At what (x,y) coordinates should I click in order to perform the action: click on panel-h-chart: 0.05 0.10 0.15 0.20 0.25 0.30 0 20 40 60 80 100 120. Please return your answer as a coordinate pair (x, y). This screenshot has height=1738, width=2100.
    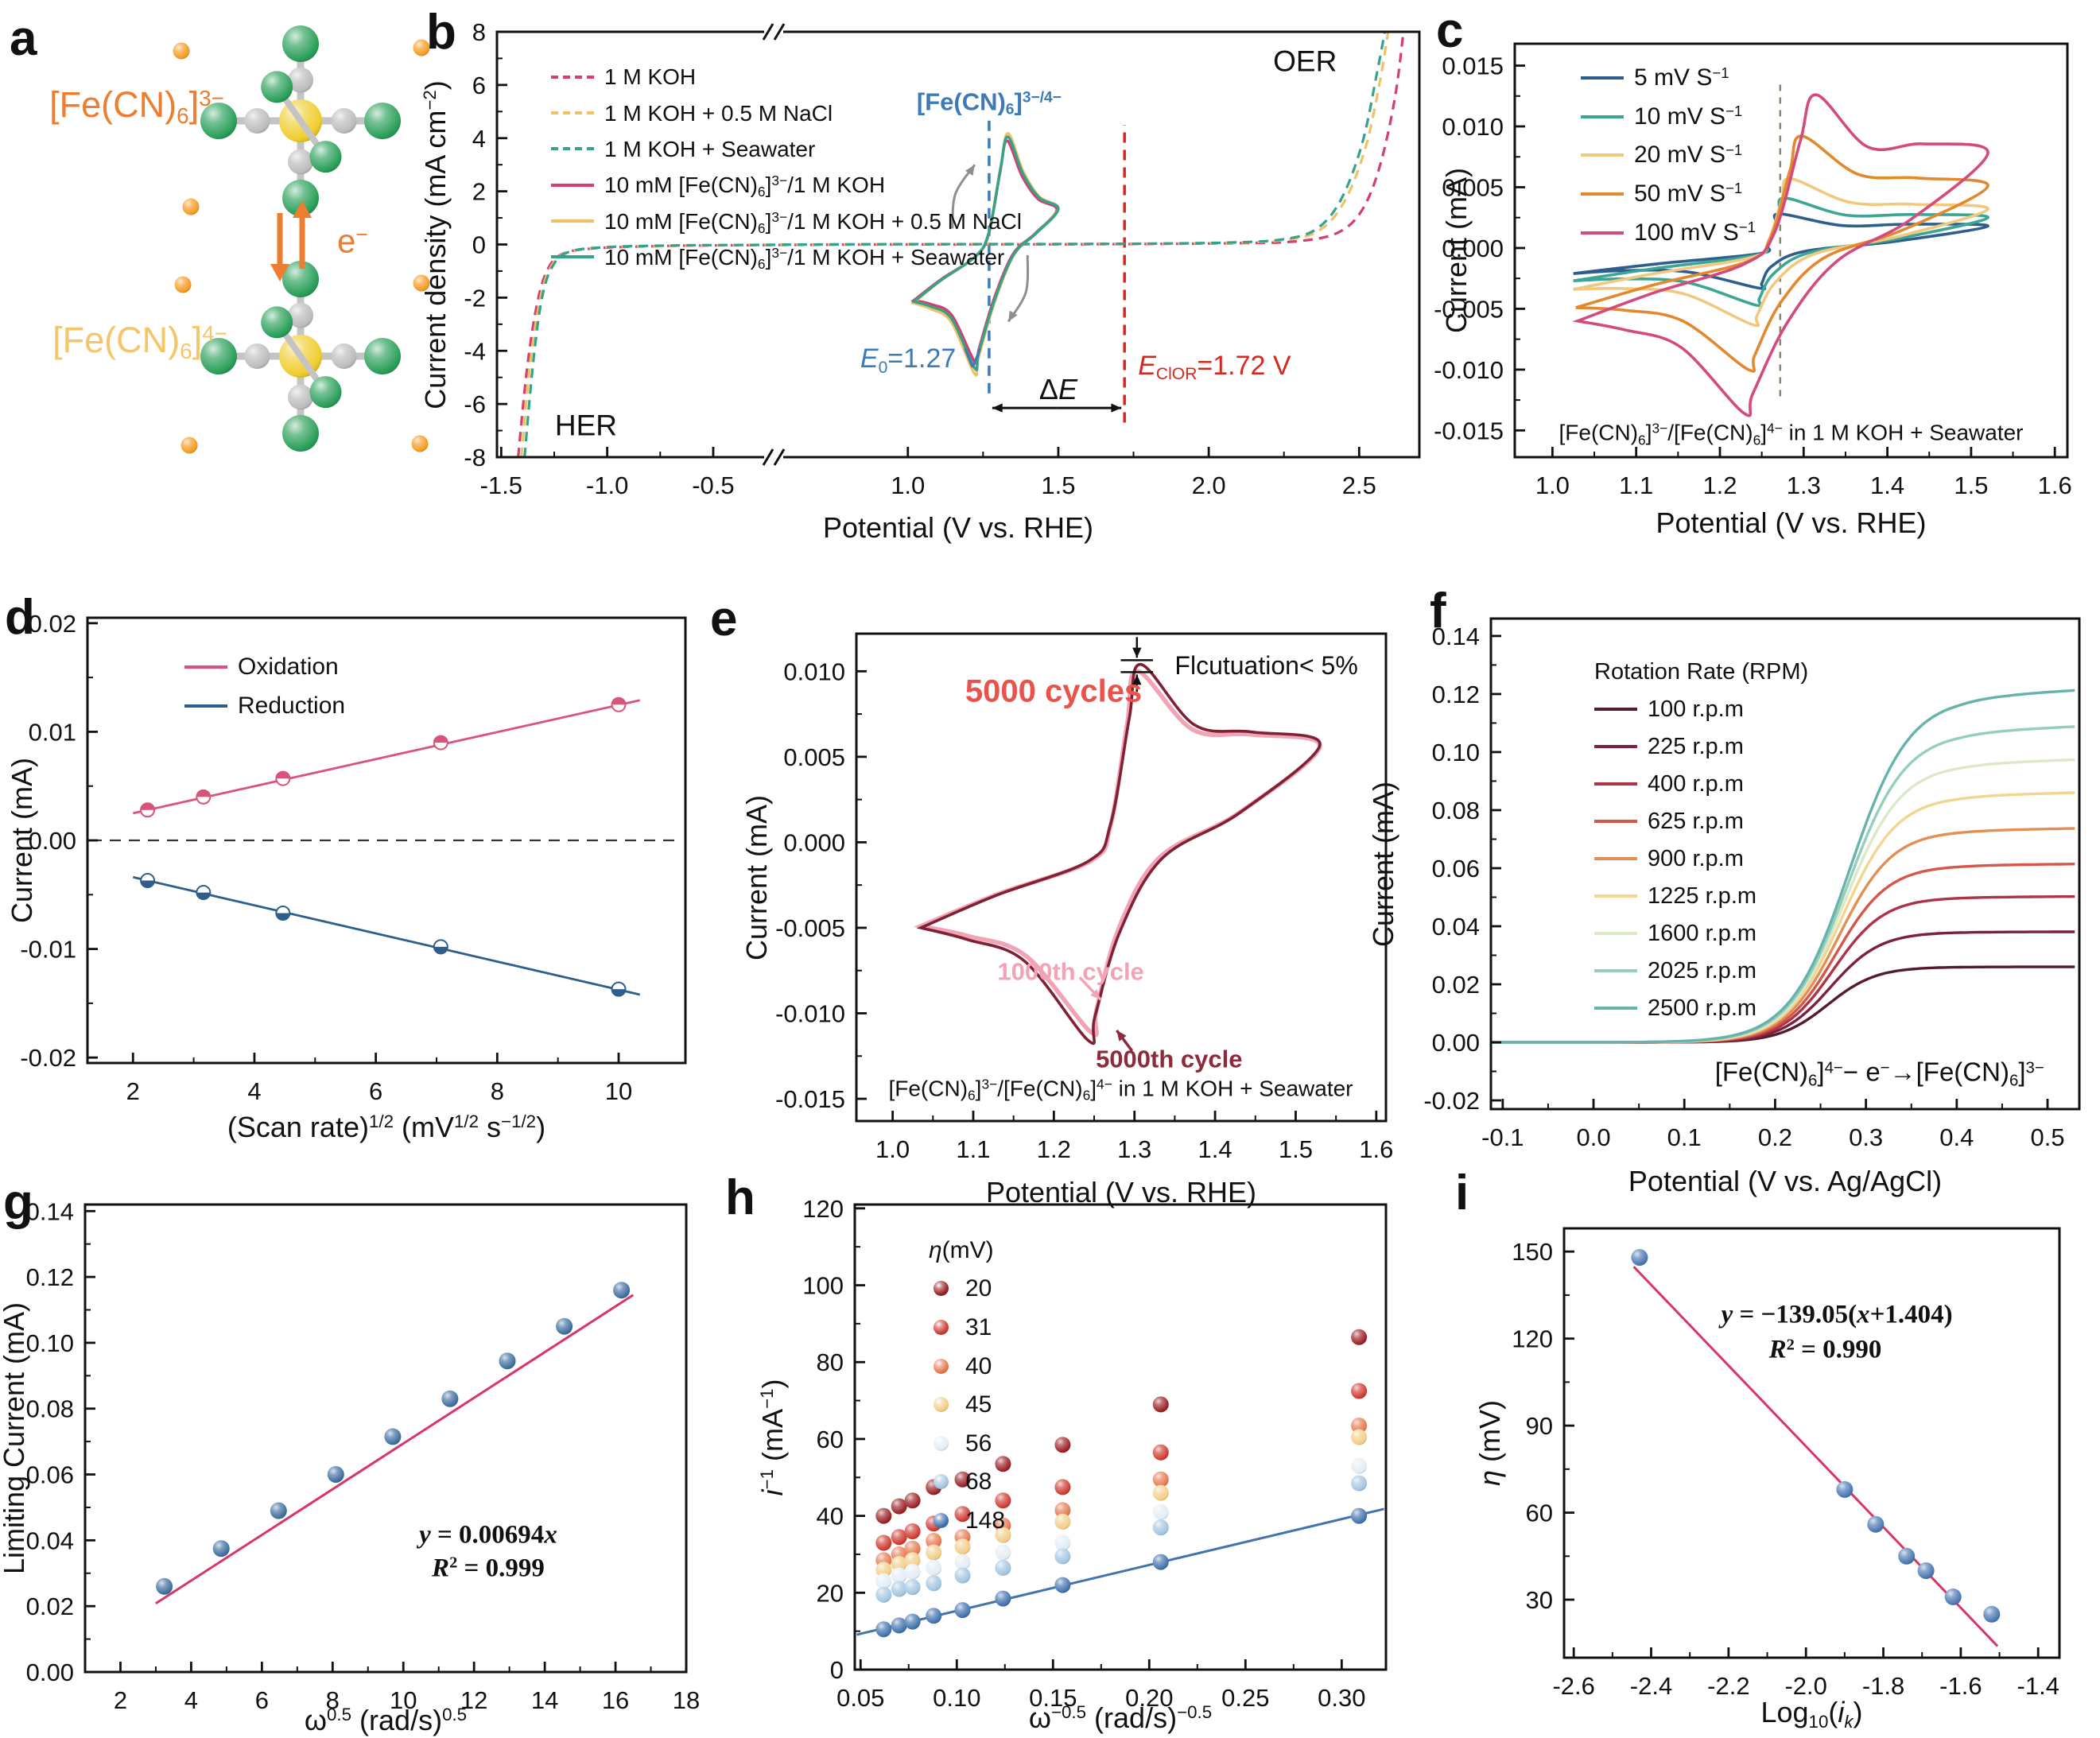
    Looking at the image, I should click on (1095, 1453).